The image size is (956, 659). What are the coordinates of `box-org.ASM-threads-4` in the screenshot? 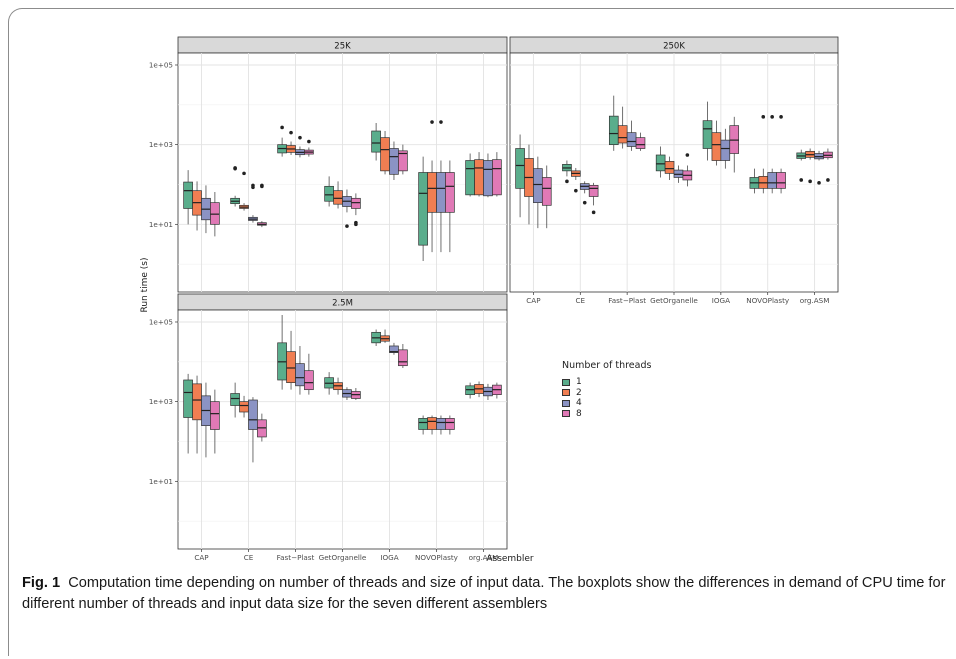 It's located at (488, 178).